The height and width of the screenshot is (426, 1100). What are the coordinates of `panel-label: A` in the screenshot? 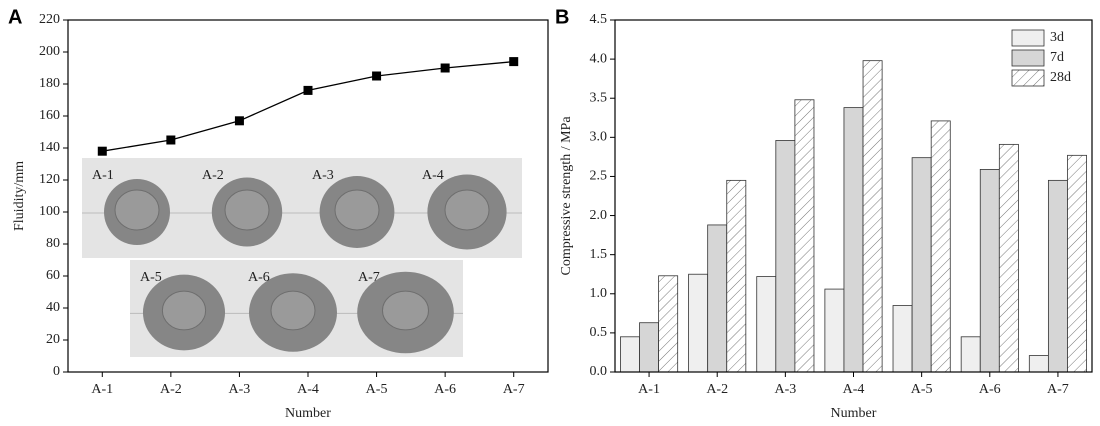 It's located at (15, 17).